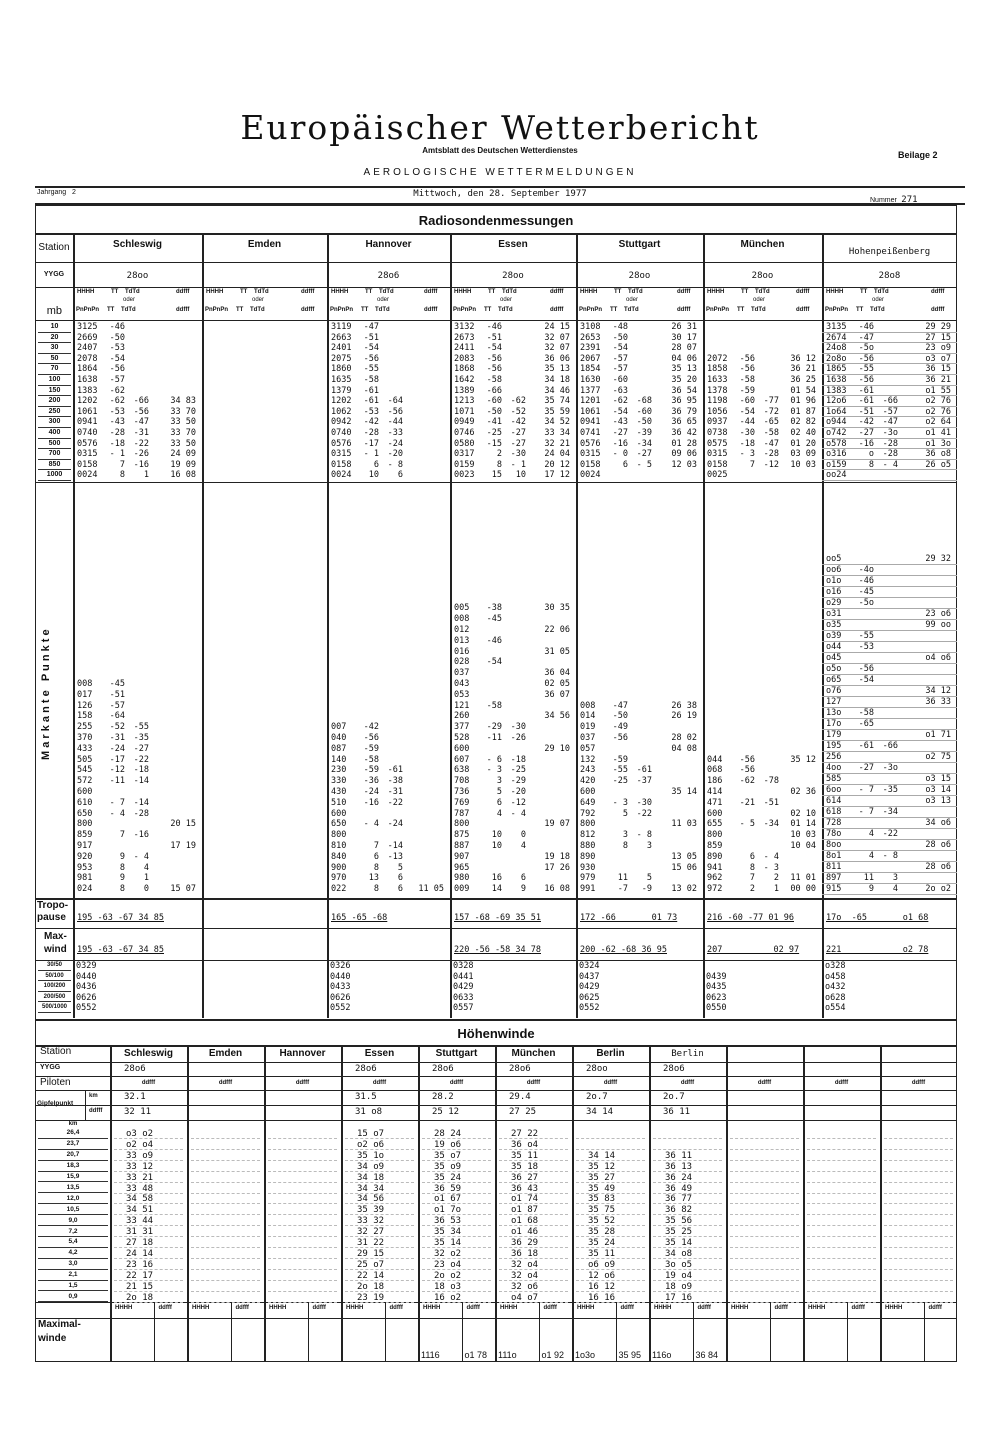 This screenshot has height=1439, width=1000. Describe the element at coordinates (771, 443) in the screenshot. I see `dewpoint-value: -47` at that location.